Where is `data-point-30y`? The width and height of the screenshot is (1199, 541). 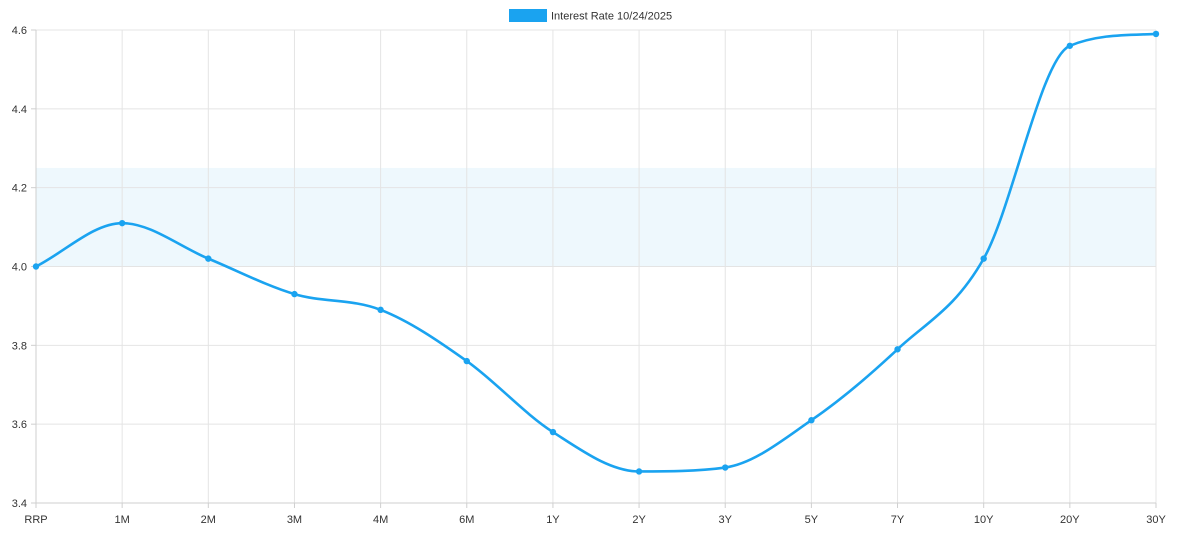
data-point-30y is located at coordinates (1156, 34).